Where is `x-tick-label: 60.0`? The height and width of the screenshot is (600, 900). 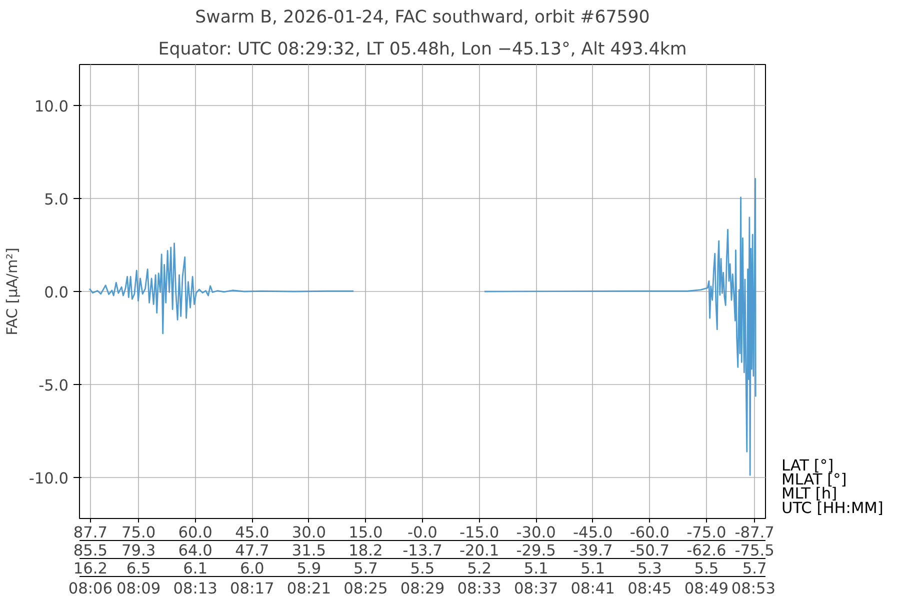
x-tick-label: 60.0 is located at coordinates (195, 533).